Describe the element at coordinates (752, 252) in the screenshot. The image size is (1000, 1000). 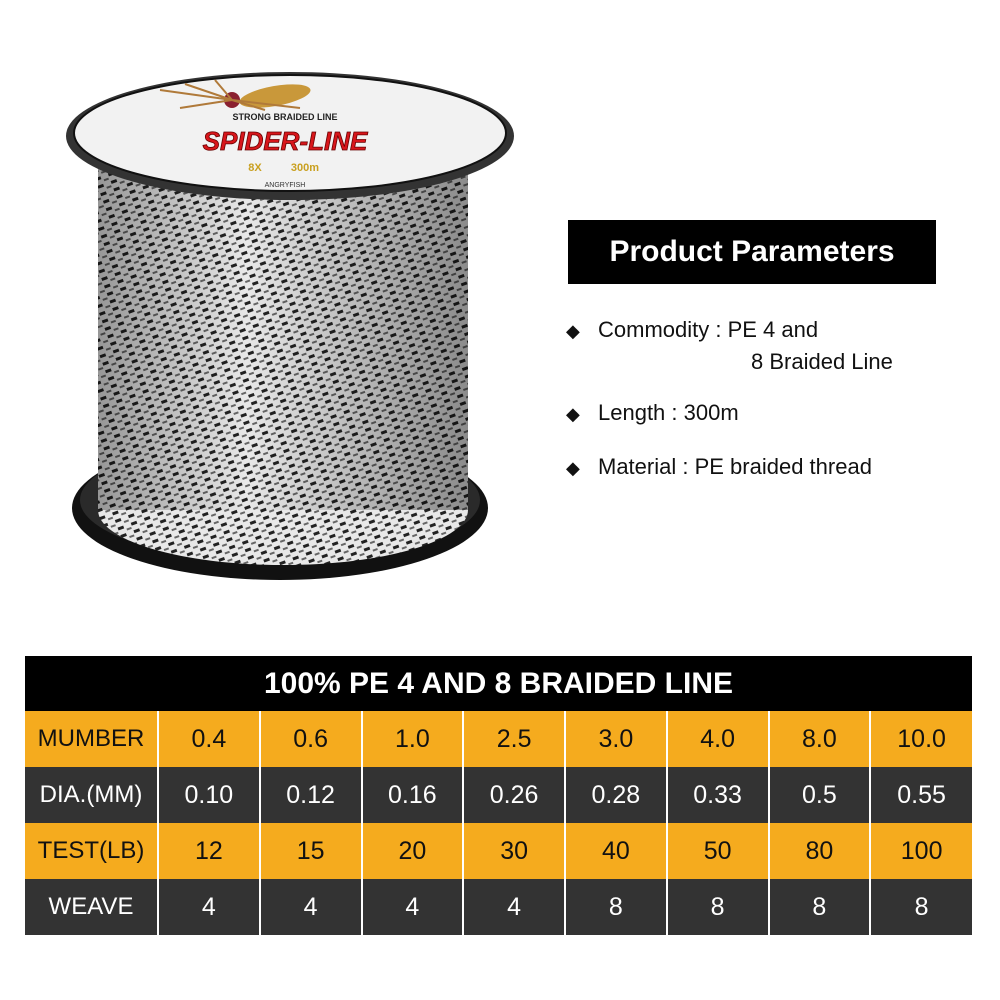
I see `product-parameters-title: Product Parameters` at that location.